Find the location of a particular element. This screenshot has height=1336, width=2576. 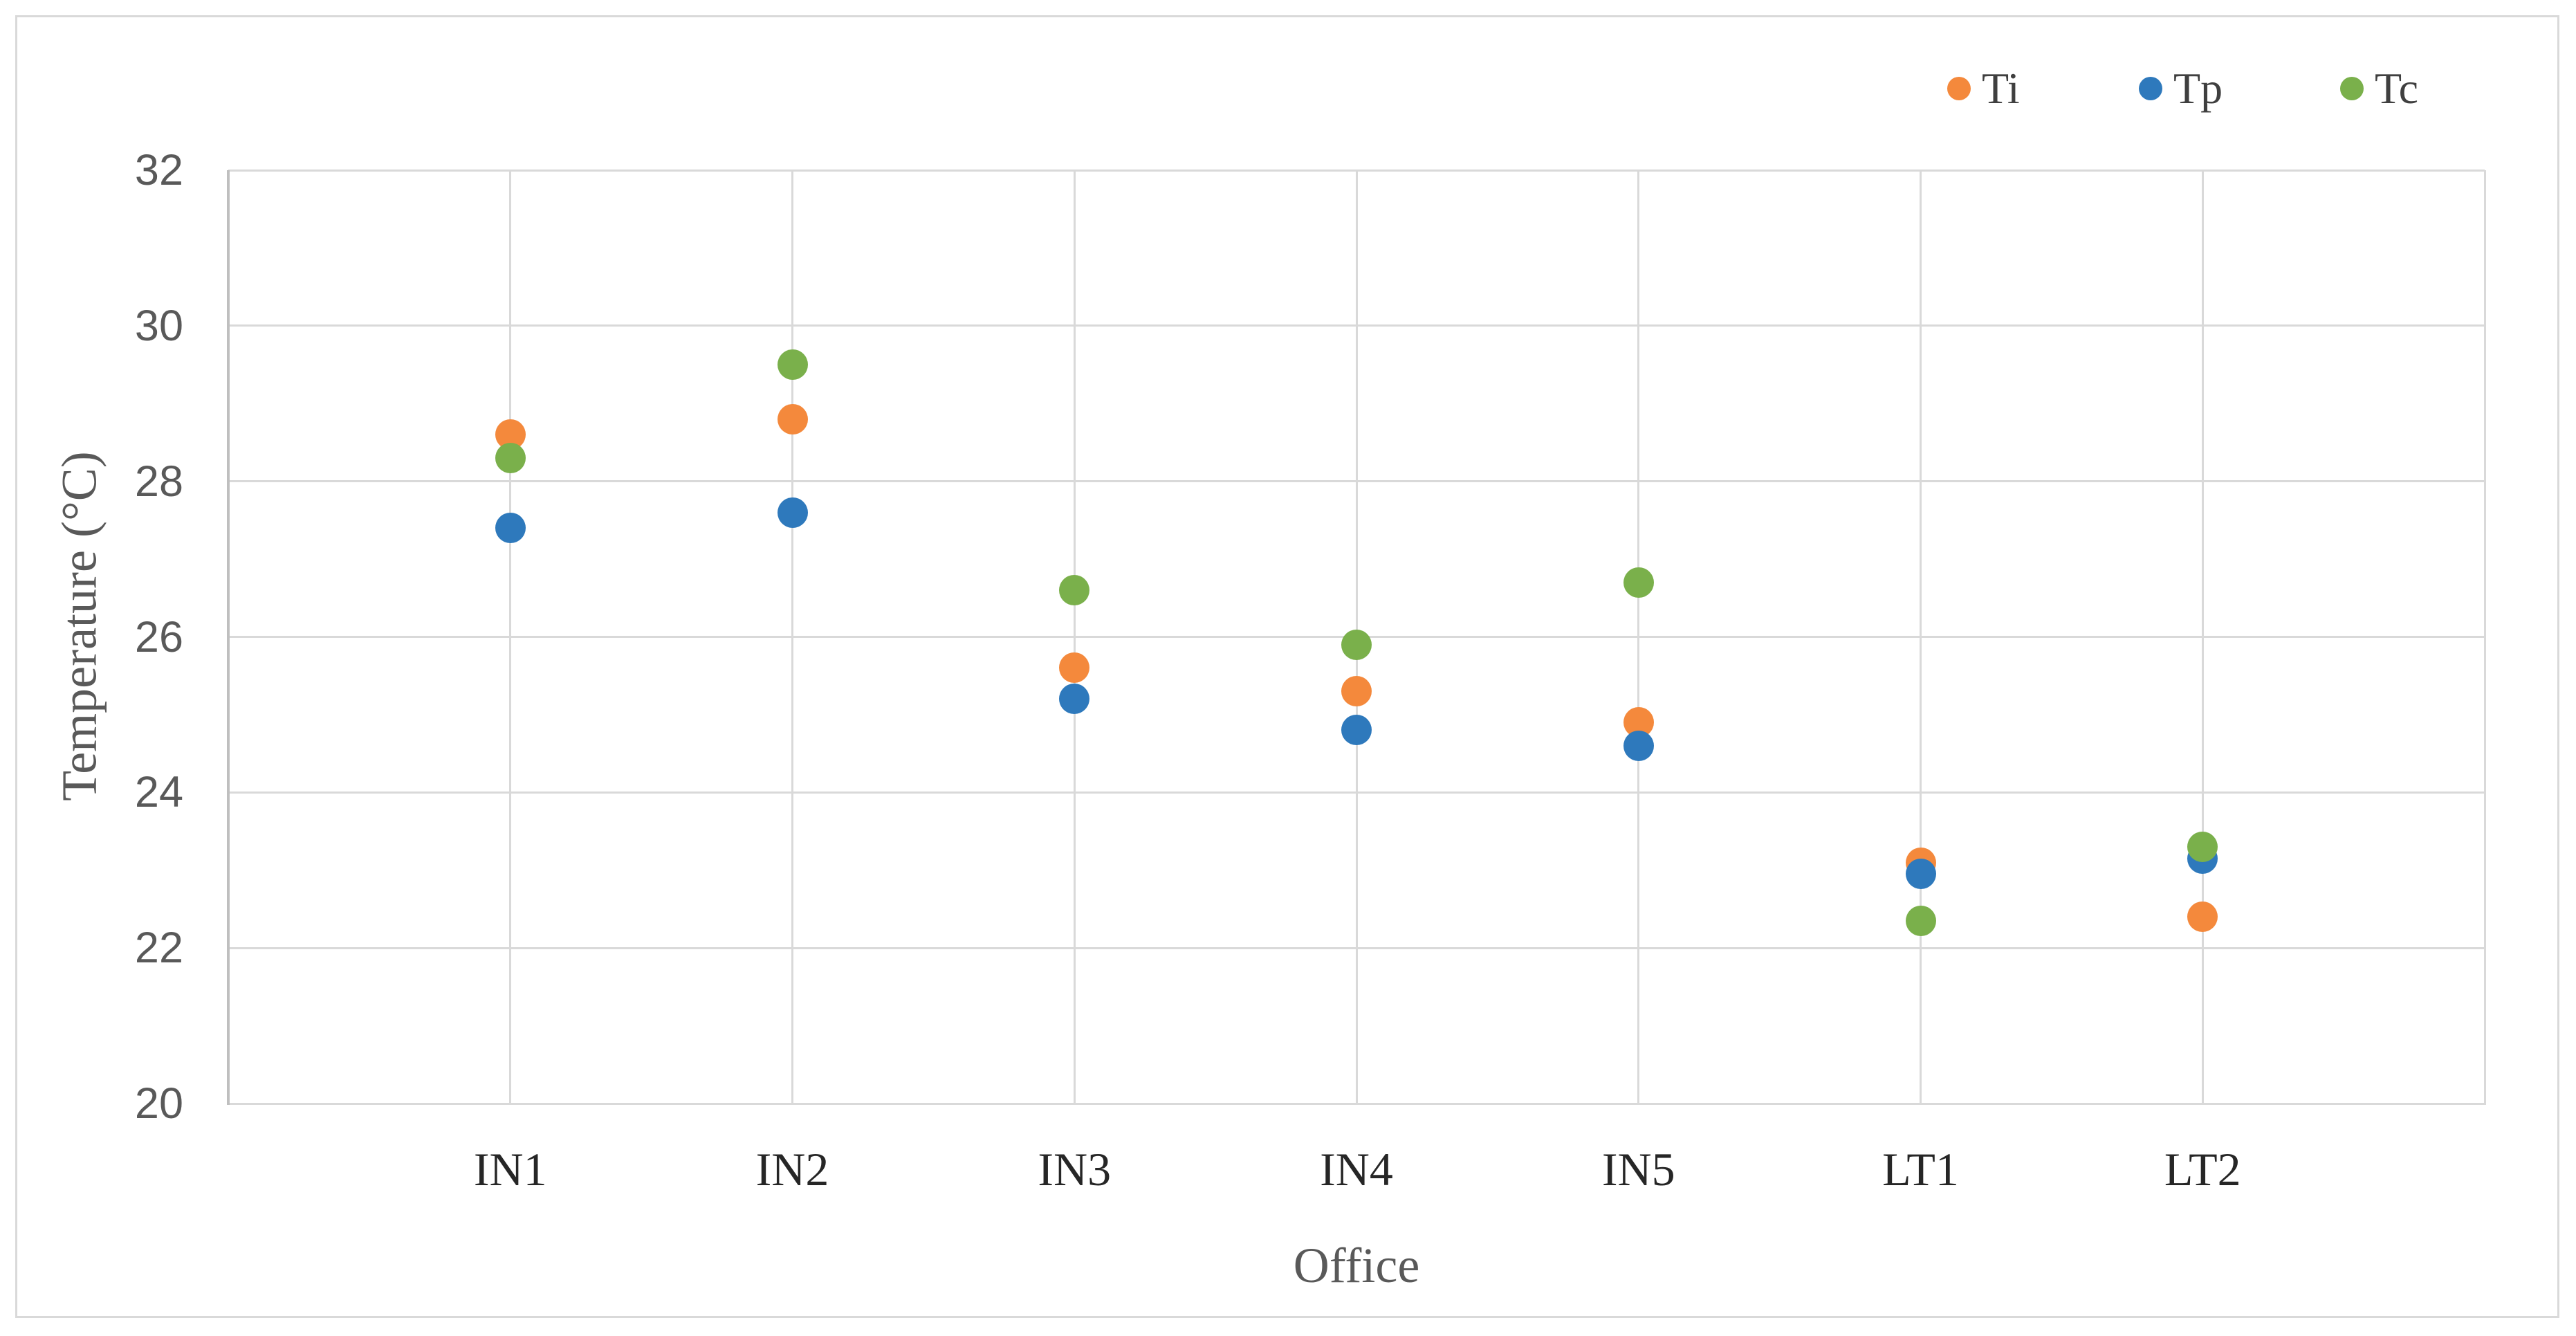

legend-item-ti: Ti is located at coordinates (1983, 88).